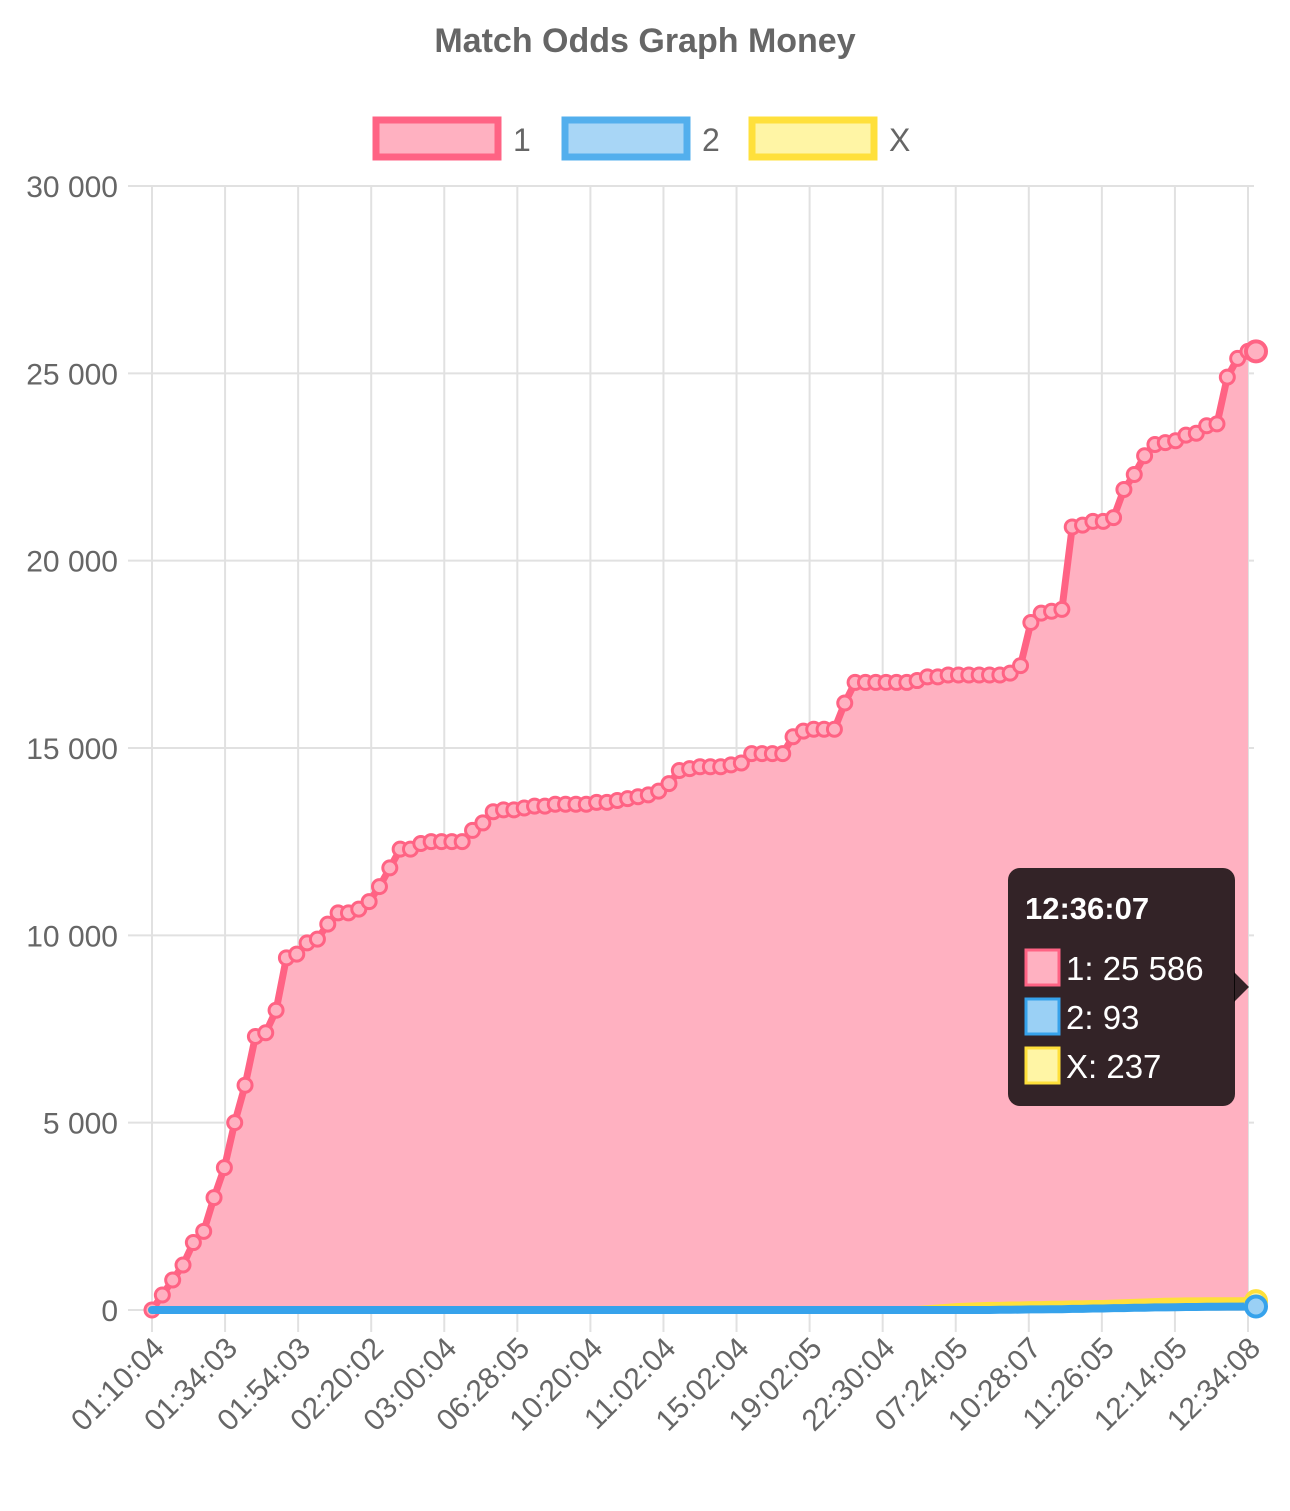  I want to click on tooltip: 12:36:07 1: 25 586 2: 93 X: 237, so click(1128, 987).